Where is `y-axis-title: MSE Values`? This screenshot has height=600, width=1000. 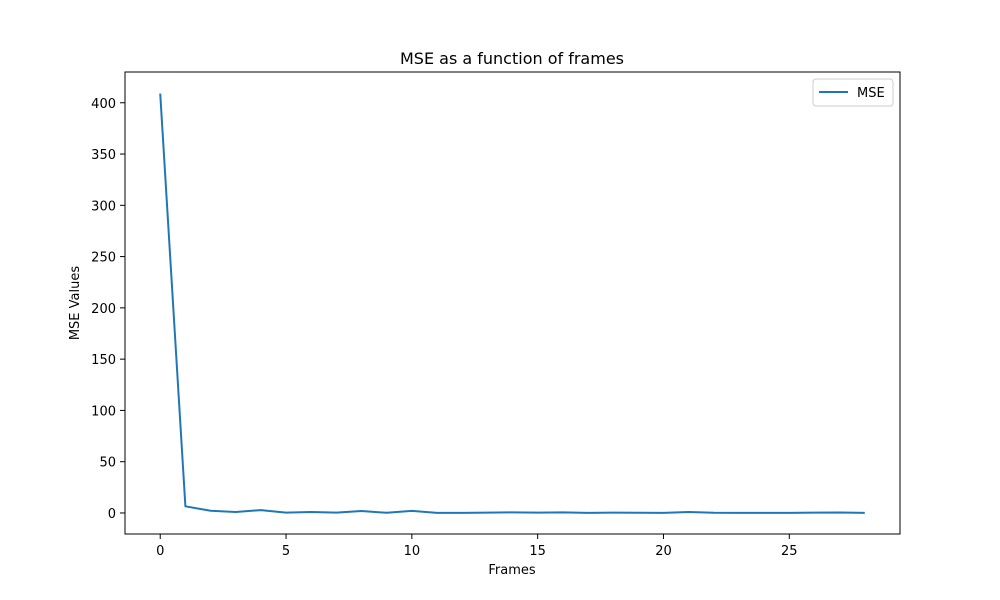
y-axis-title: MSE Values is located at coordinates (75, 303).